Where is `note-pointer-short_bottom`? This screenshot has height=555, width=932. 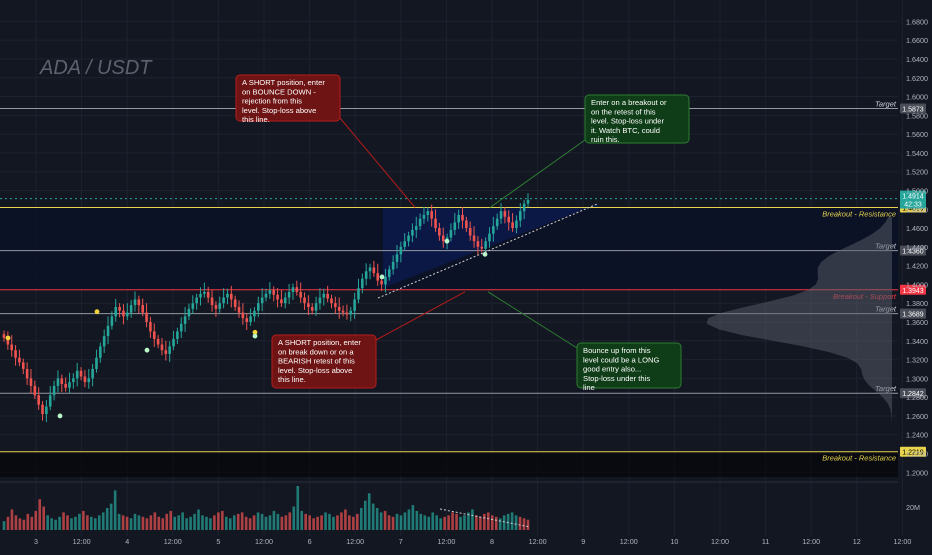
note-pointer-short_bottom is located at coordinates (420, 316).